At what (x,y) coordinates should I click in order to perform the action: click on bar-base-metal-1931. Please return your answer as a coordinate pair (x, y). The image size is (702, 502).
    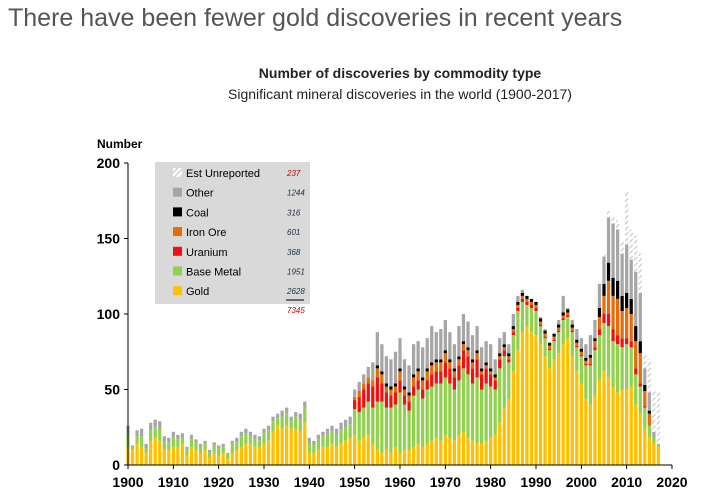
    Looking at the image, I should click on (268, 435).